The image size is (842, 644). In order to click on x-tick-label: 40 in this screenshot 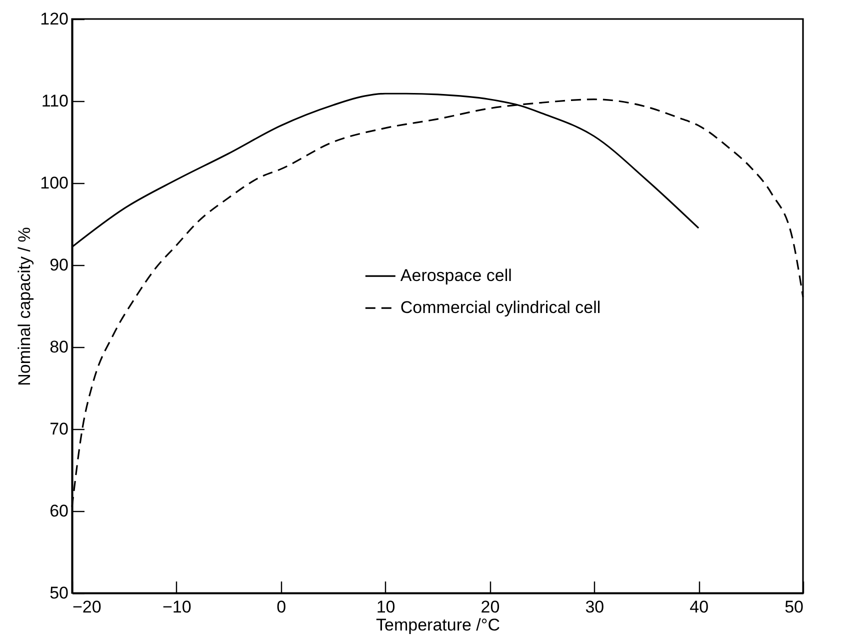, I will do `click(699, 607)`.